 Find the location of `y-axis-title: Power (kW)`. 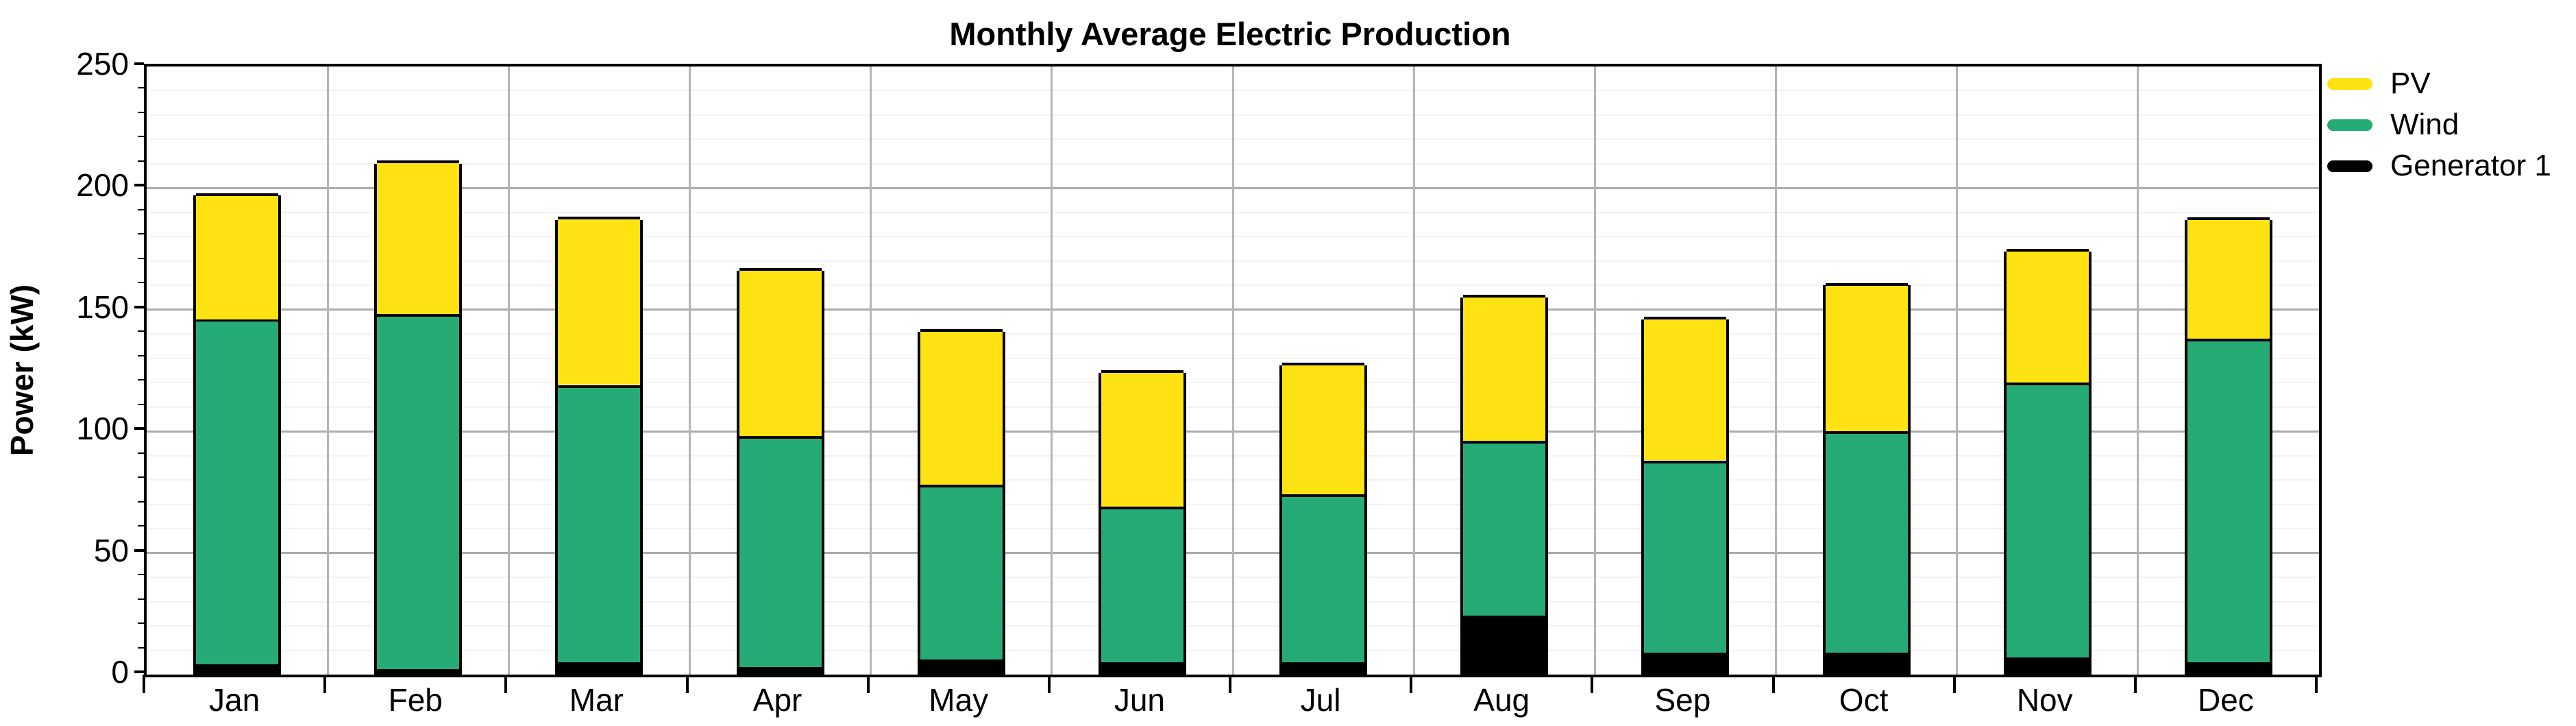

y-axis-title: Power (kW) is located at coordinates (22, 370).